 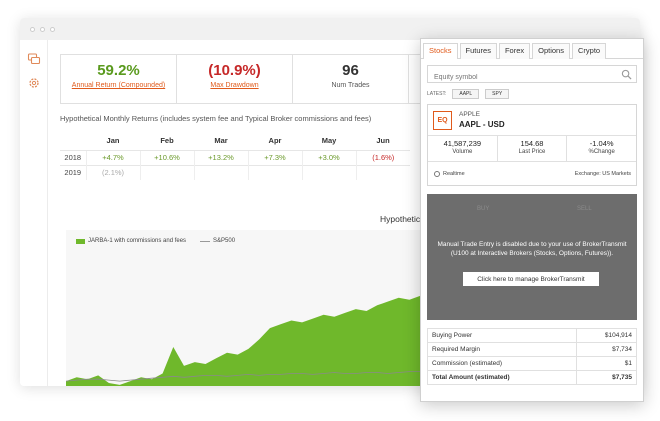 I want to click on row-value: $1, so click(x=606, y=363).